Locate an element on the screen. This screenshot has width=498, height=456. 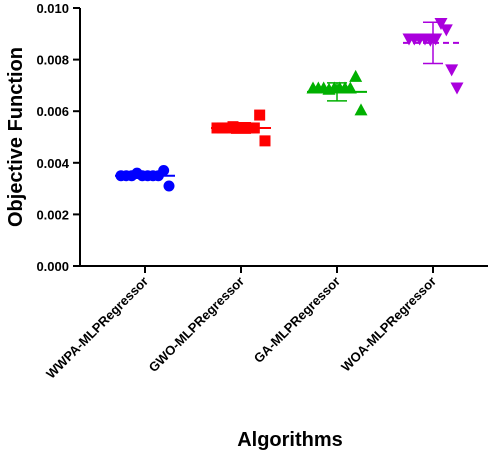
series-GA-MLPRegressor is located at coordinates (337, 92).